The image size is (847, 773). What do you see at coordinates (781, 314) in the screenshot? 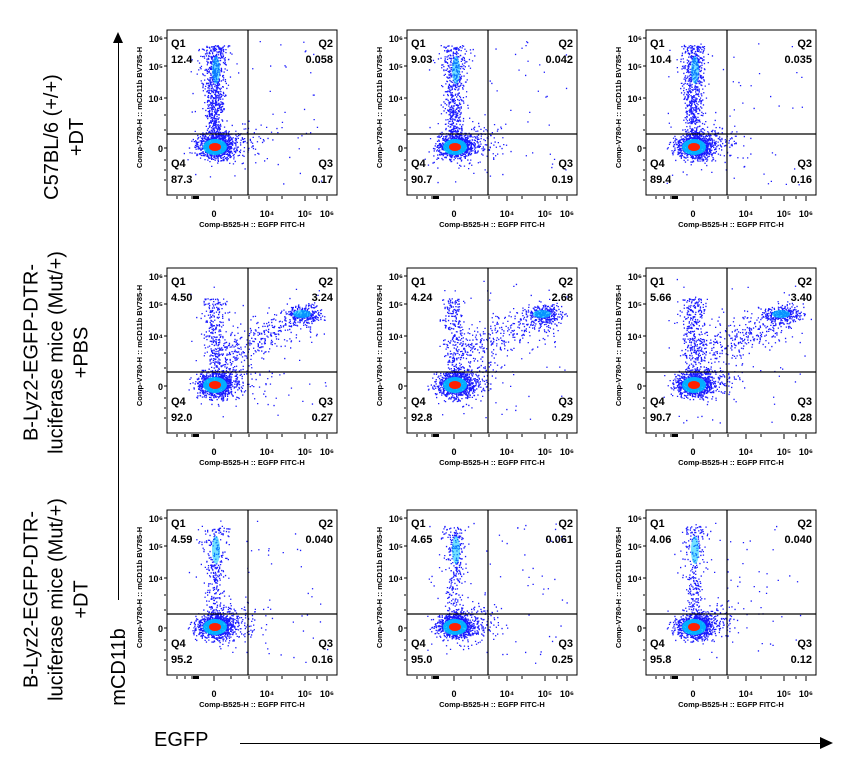
I see `egfp-positive-density` at bounding box center [781, 314].